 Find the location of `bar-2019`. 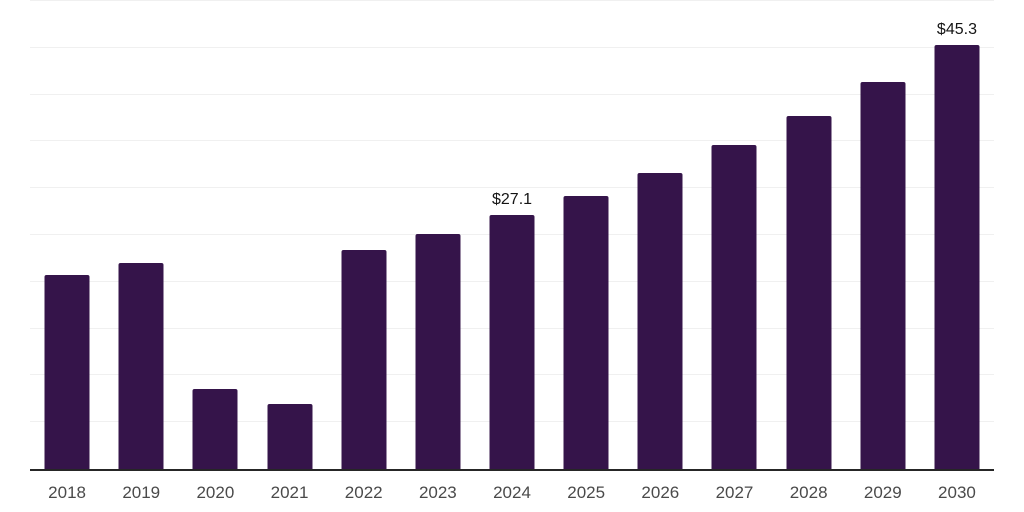

bar-2019 is located at coordinates (141, 366).